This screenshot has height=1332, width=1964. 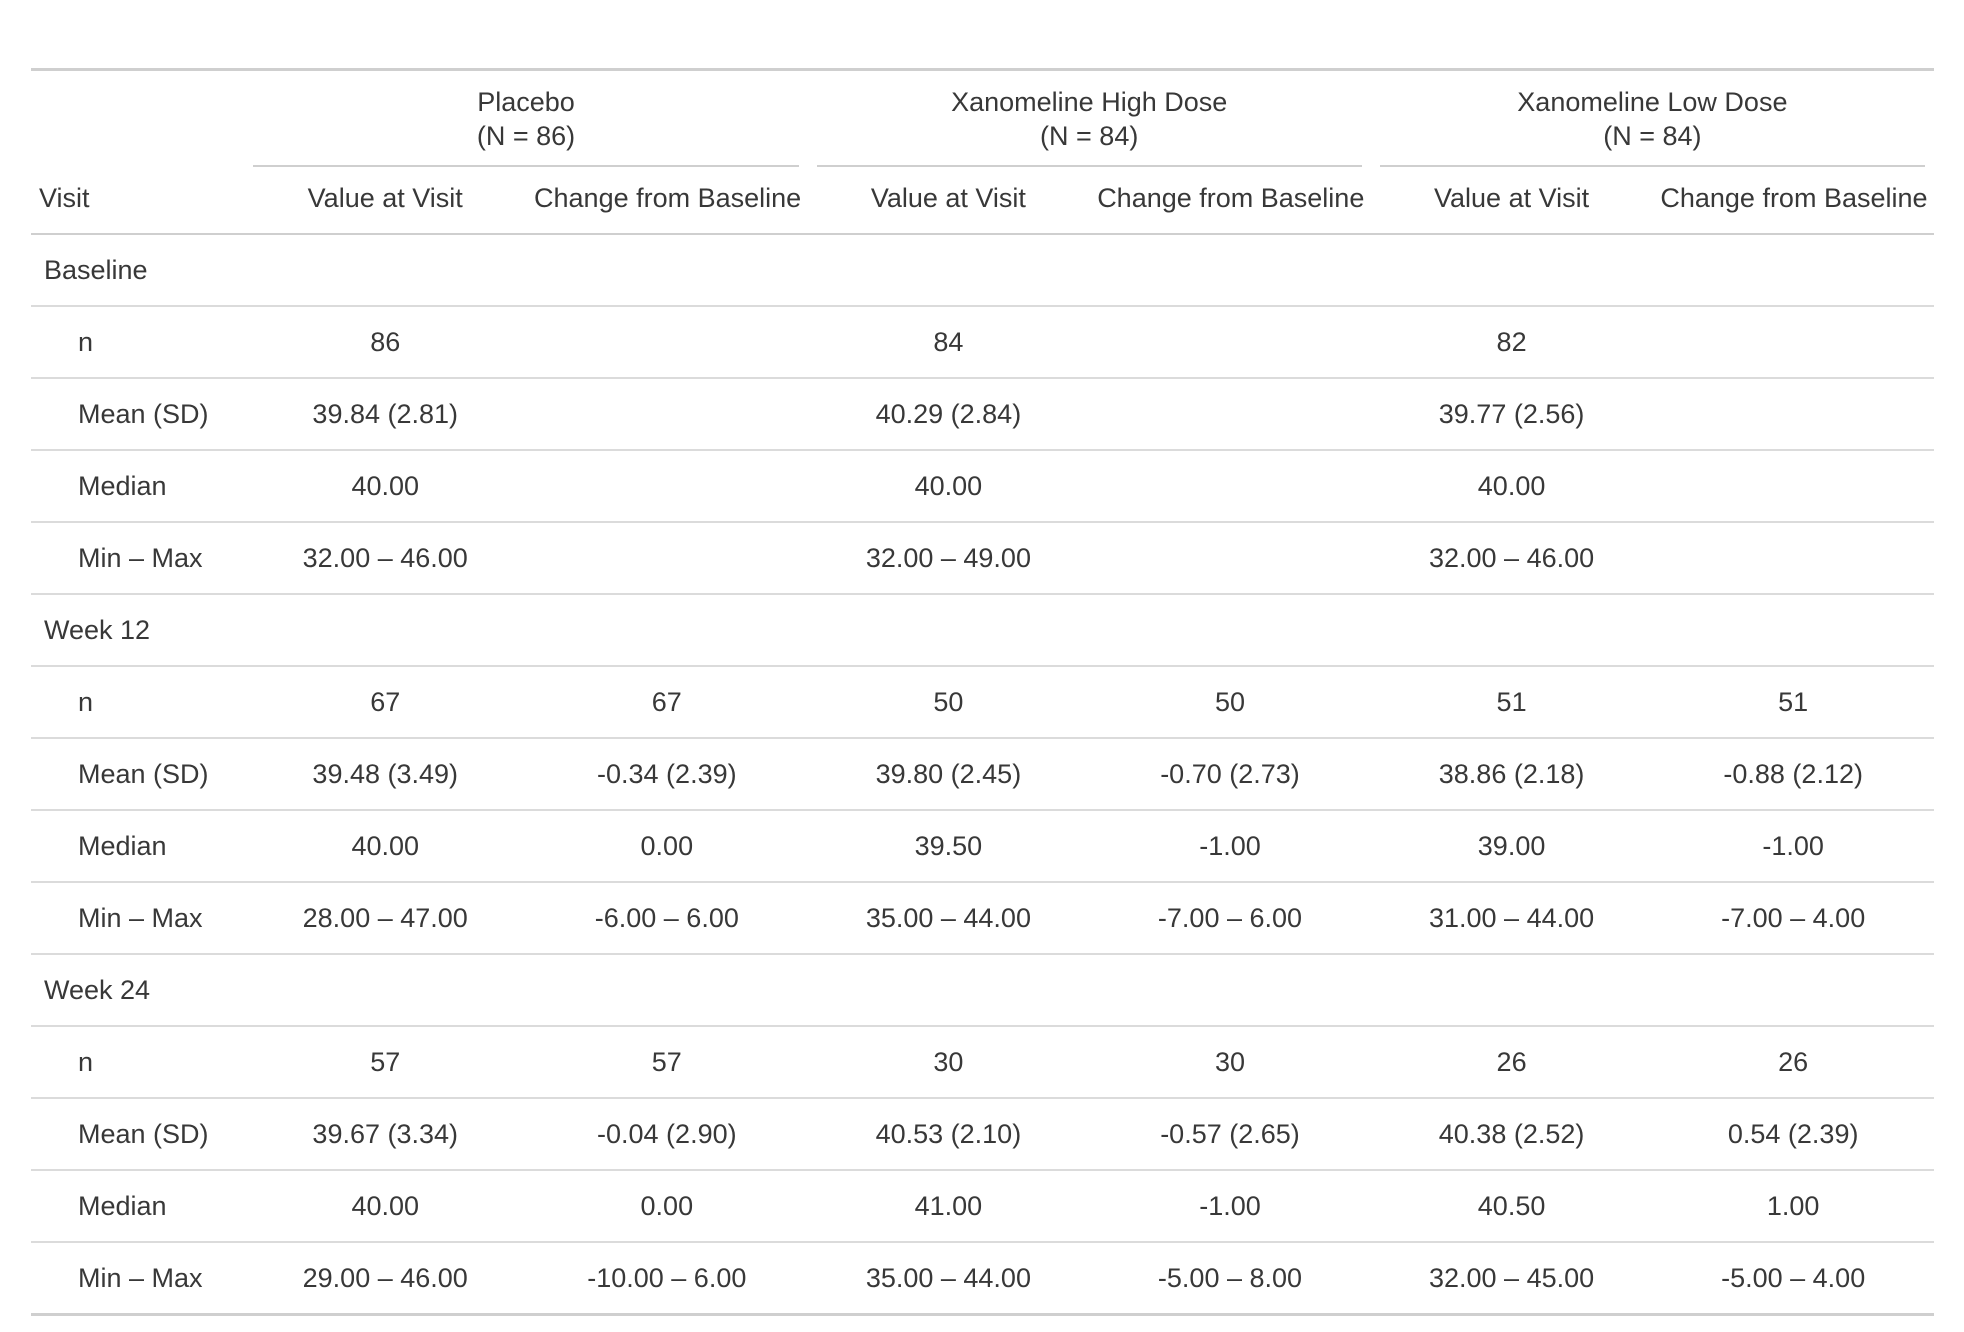 What do you see at coordinates (138, 1061) in the screenshot?
I see `row-label: n` at bounding box center [138, 1061].